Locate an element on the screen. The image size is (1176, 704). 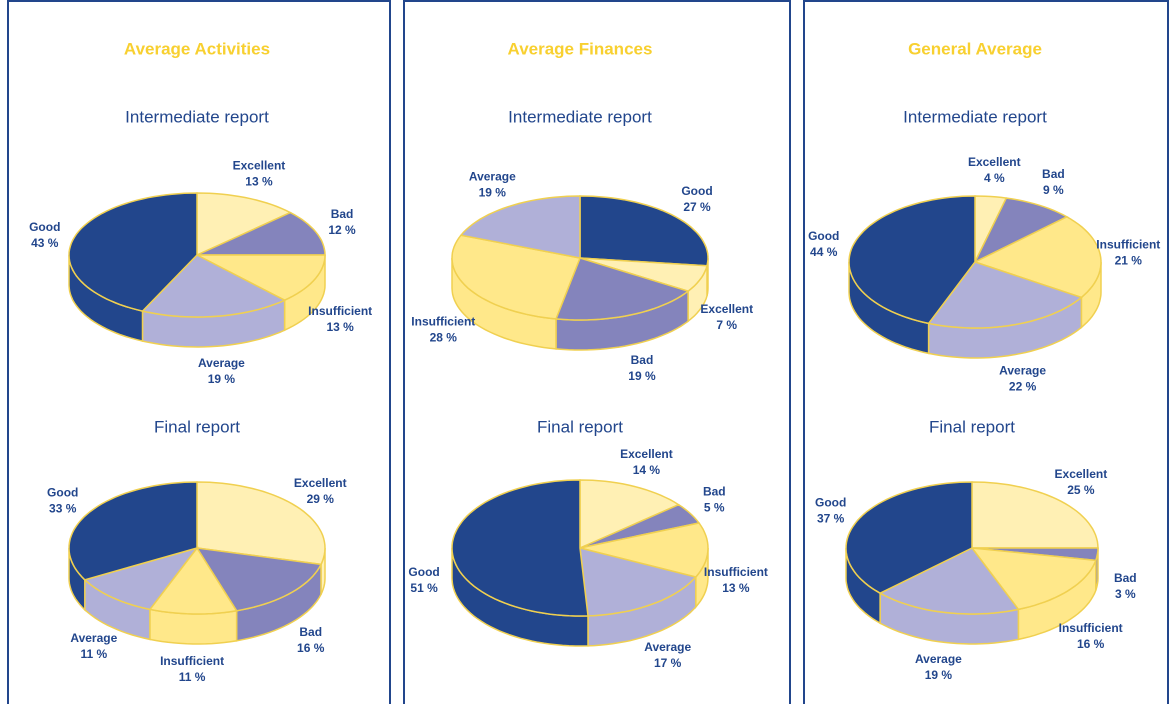
slice-value: 12 % is located at coordinates (342, 230).